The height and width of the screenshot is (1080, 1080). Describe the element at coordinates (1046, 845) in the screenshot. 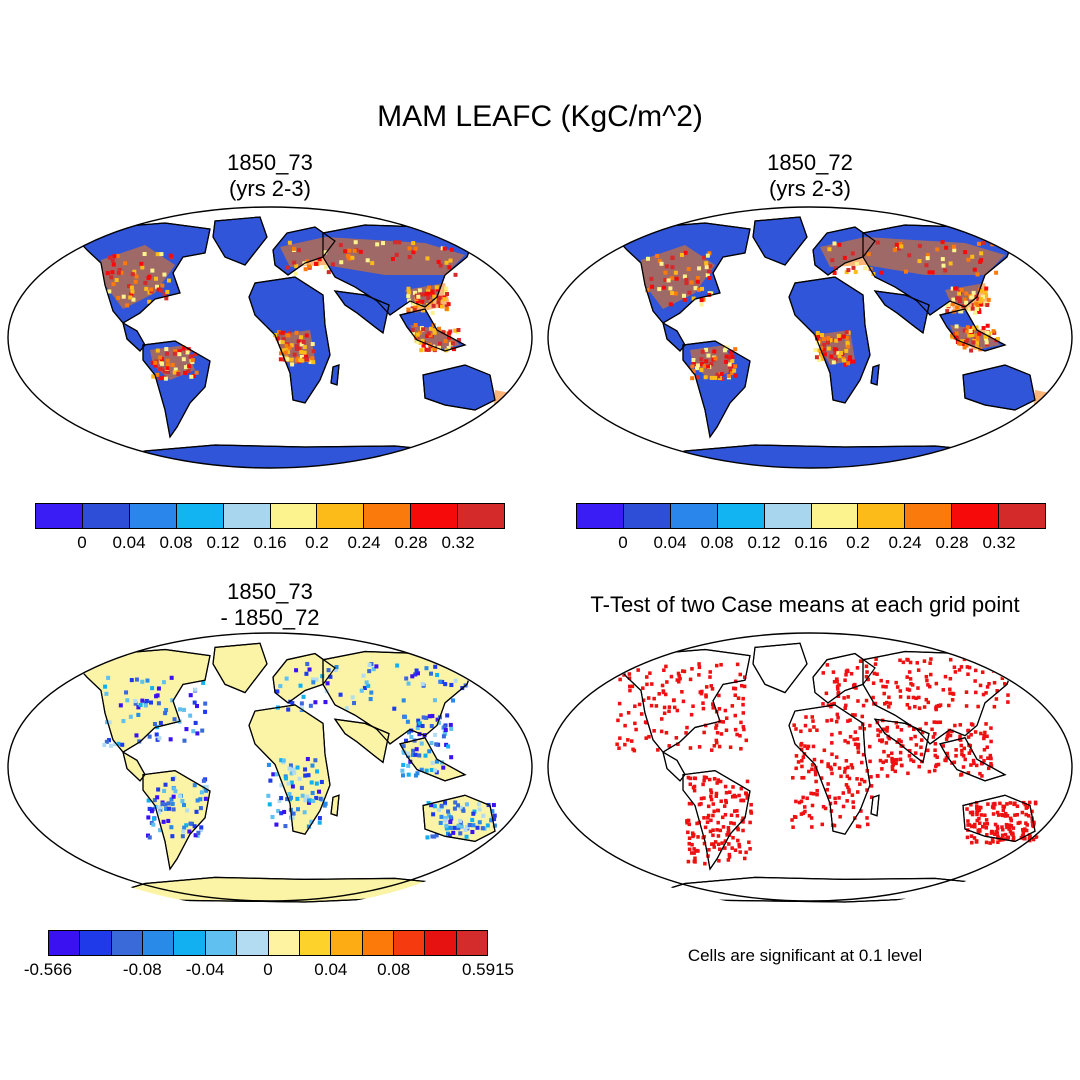

I see `map-br-new-zealand` at that location.